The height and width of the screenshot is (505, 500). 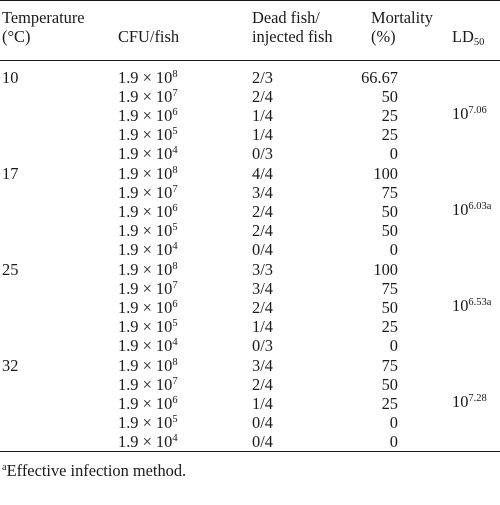 What do you see at coordinates (479, 42) in the screenshot?
I see `header-ld50-sub: 50` at bounding box center [479, 42].